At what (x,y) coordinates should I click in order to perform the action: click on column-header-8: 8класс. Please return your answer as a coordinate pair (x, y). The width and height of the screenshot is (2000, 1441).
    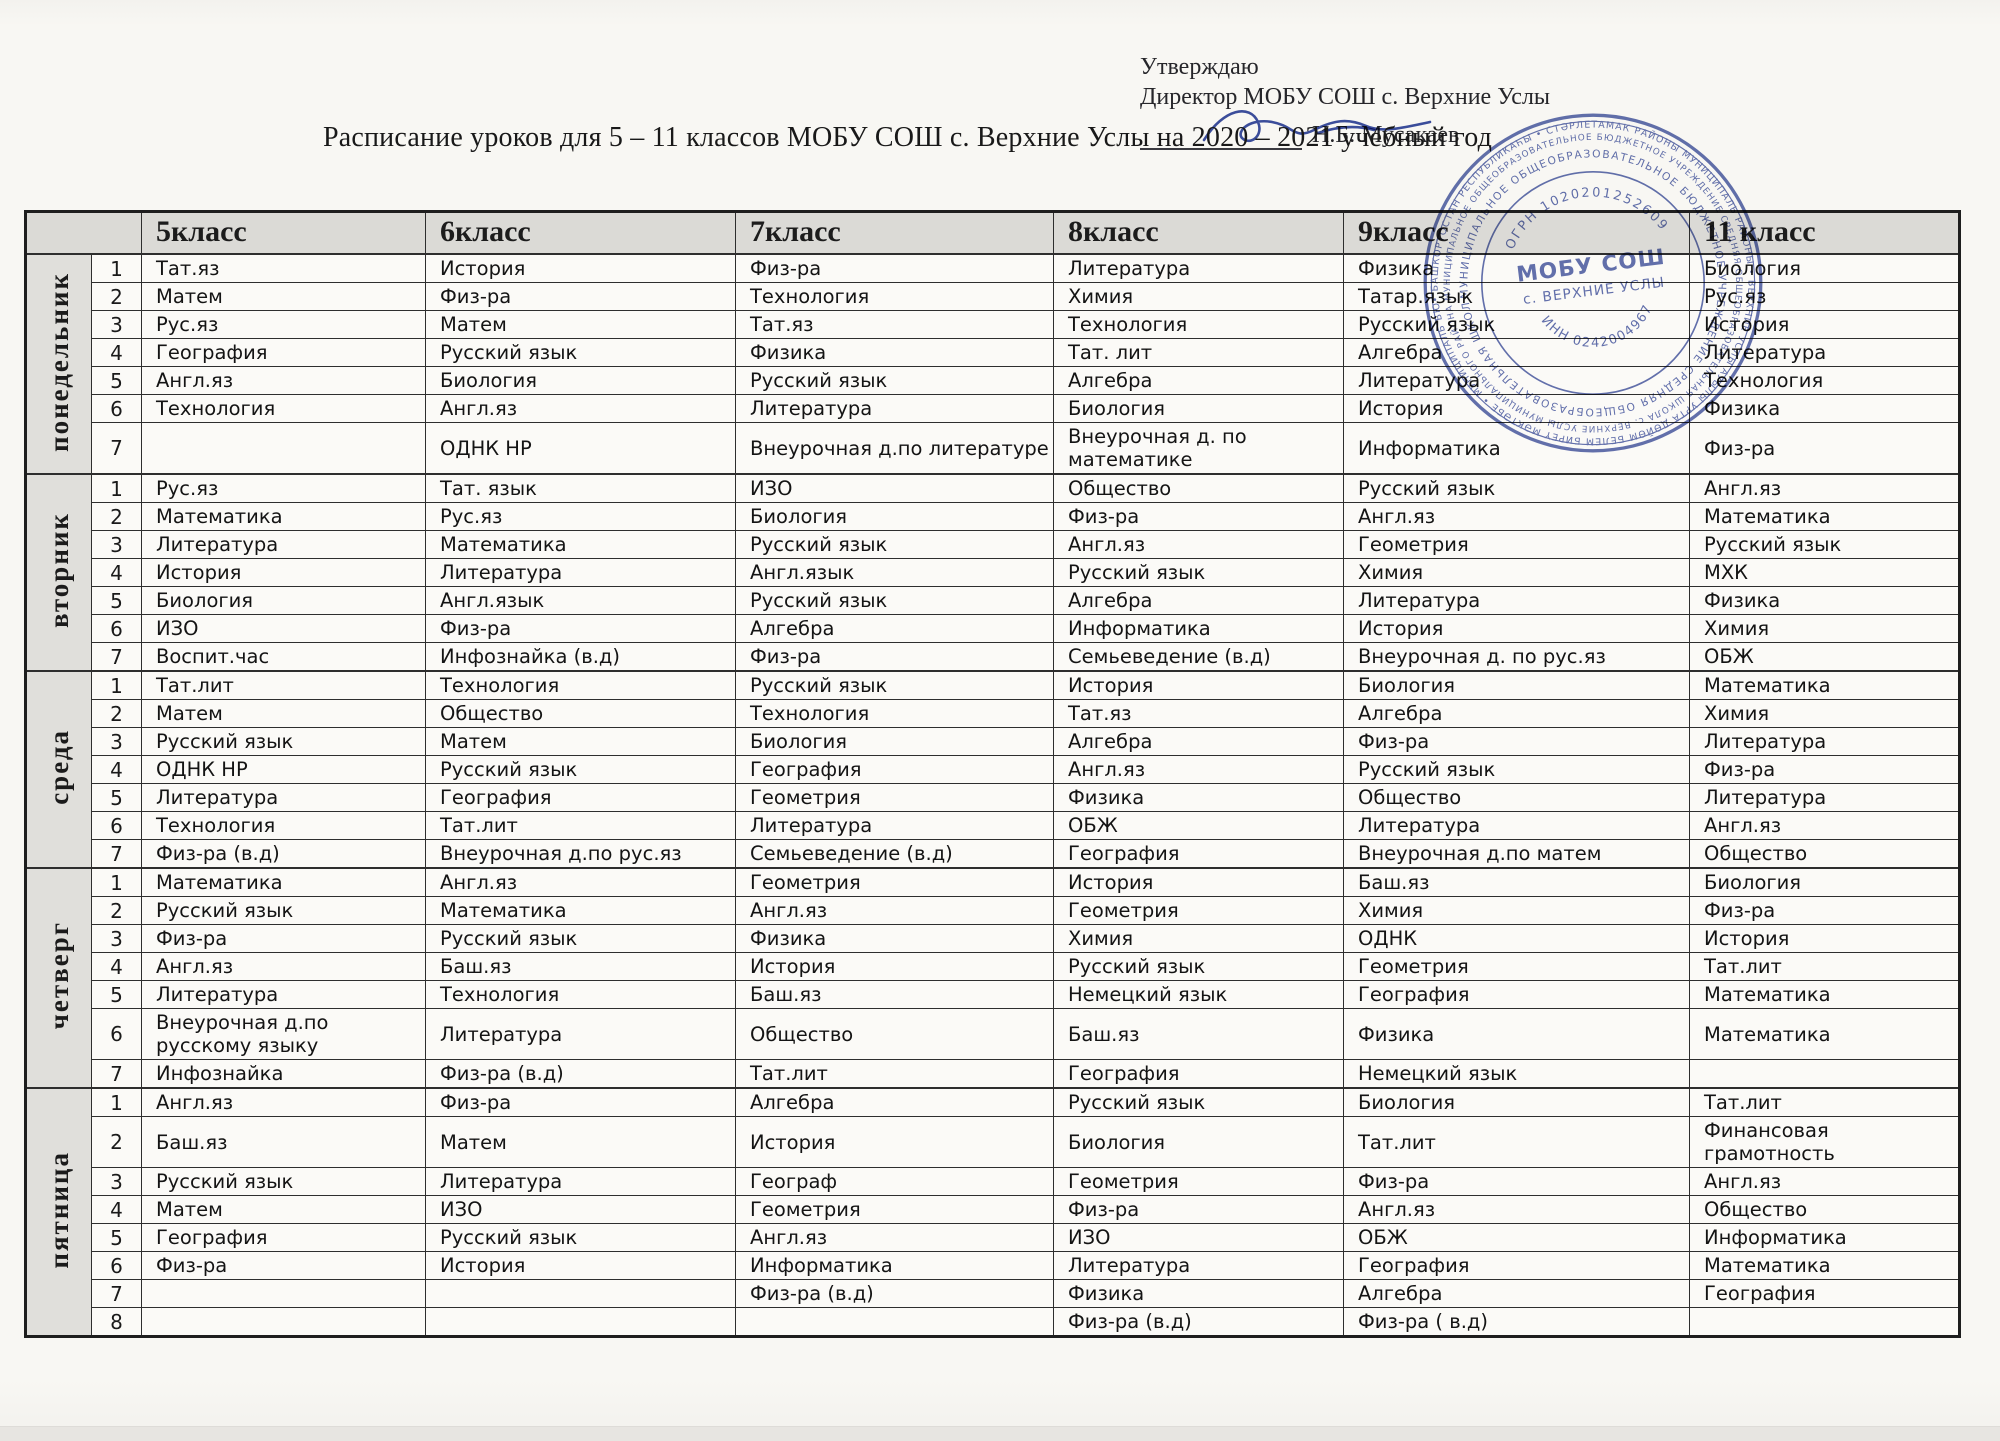
    Looking at the image, I should click on (1198, 233).